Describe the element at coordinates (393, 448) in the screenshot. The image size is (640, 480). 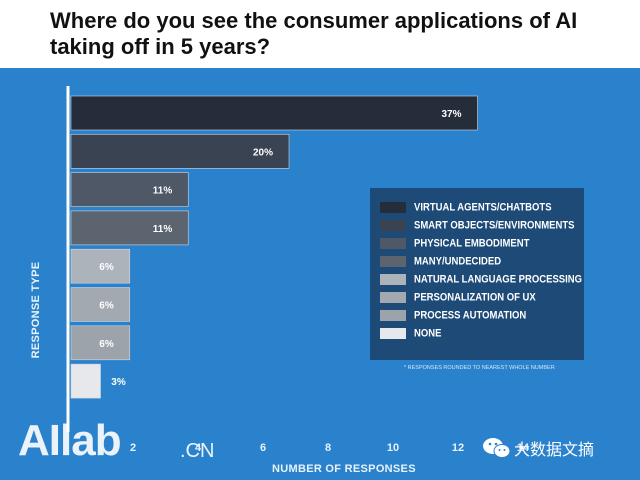
I see `x-tick-label: 10` at that location.